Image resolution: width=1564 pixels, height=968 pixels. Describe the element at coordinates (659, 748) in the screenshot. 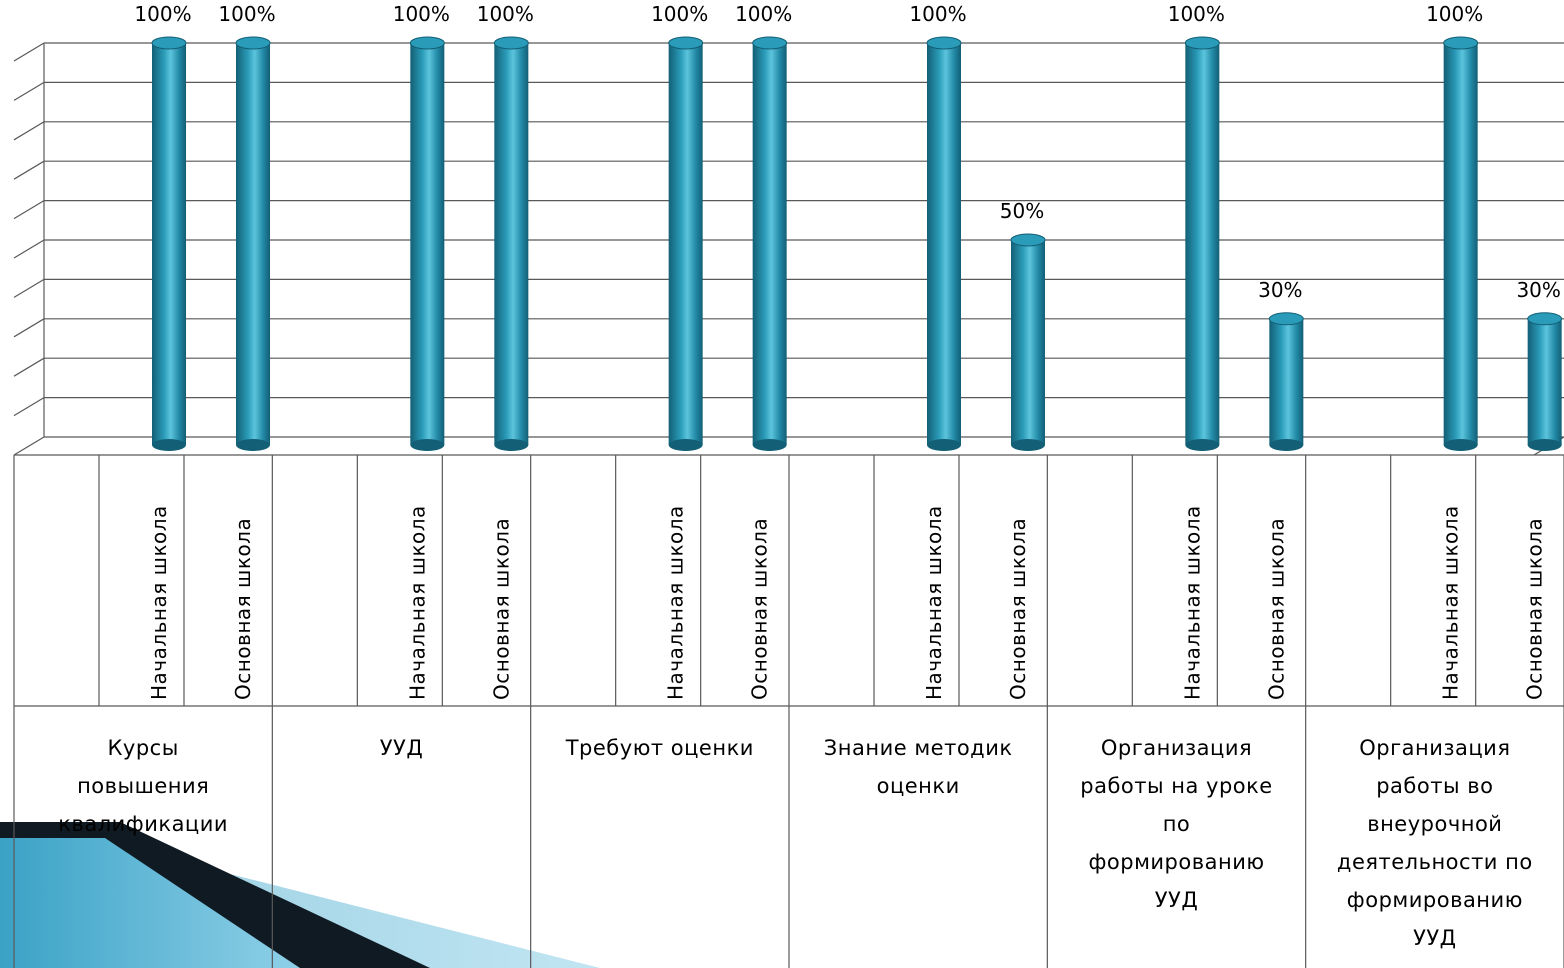

I see `group-label: Требуют оценки` at that location.